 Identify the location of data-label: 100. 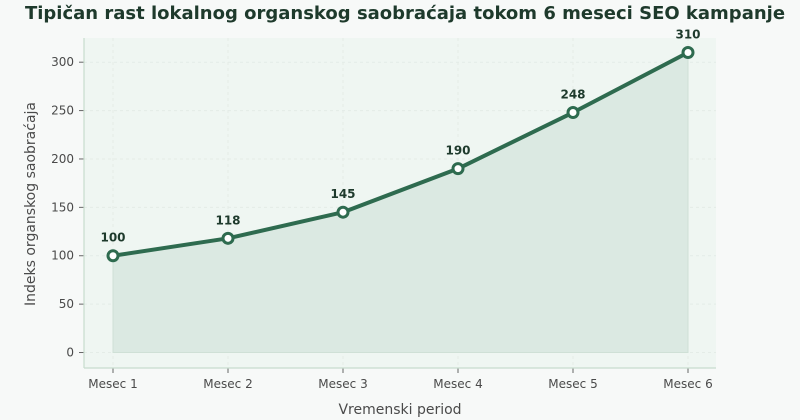
(112, 238).